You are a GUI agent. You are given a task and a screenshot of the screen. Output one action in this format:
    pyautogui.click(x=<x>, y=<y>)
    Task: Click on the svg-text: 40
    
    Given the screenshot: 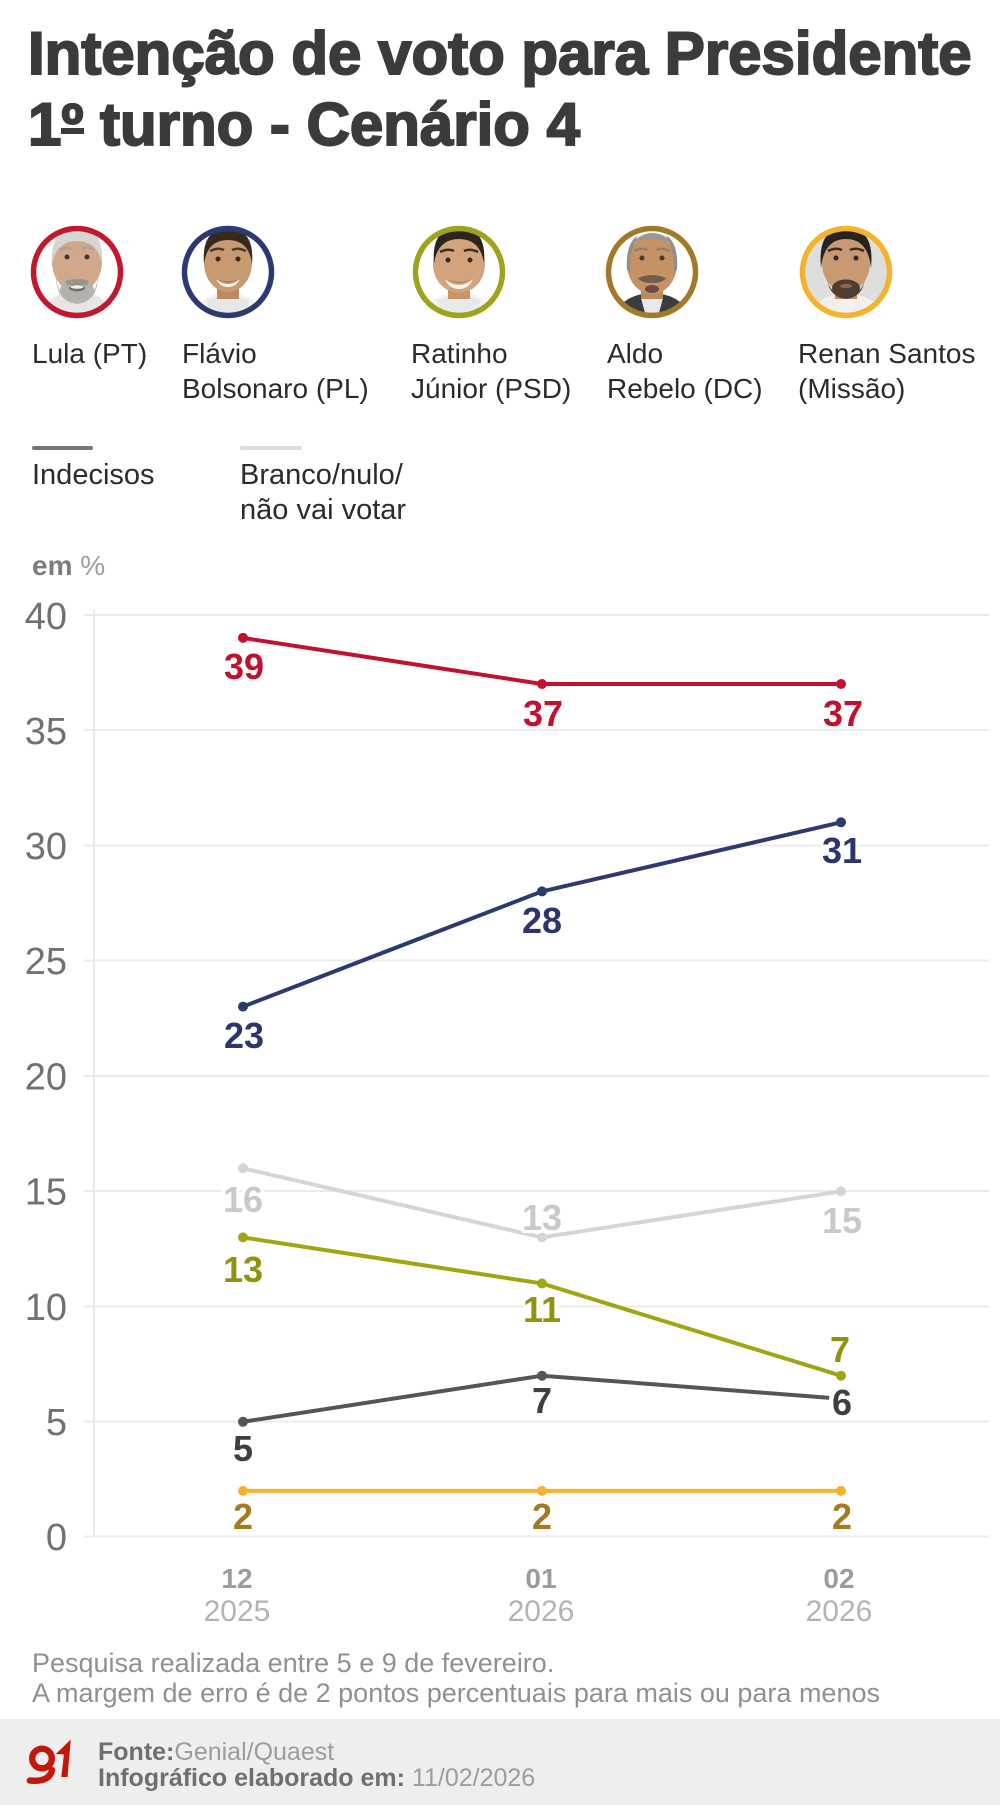 What is the action you would take?
    pyautogui.click(x=46, y=617)
    